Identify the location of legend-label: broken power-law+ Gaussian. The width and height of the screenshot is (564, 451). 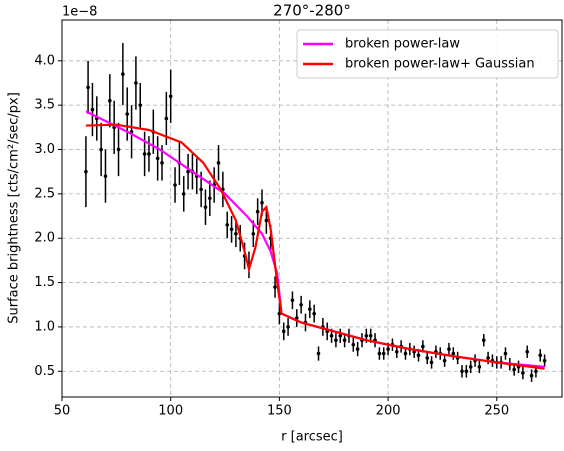
(440, 64).